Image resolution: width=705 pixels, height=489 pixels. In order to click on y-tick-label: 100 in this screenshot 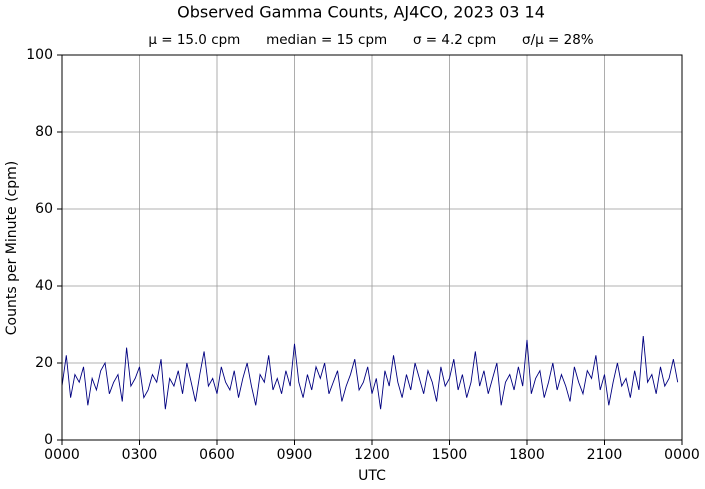, I will do `click(39, 55)`.